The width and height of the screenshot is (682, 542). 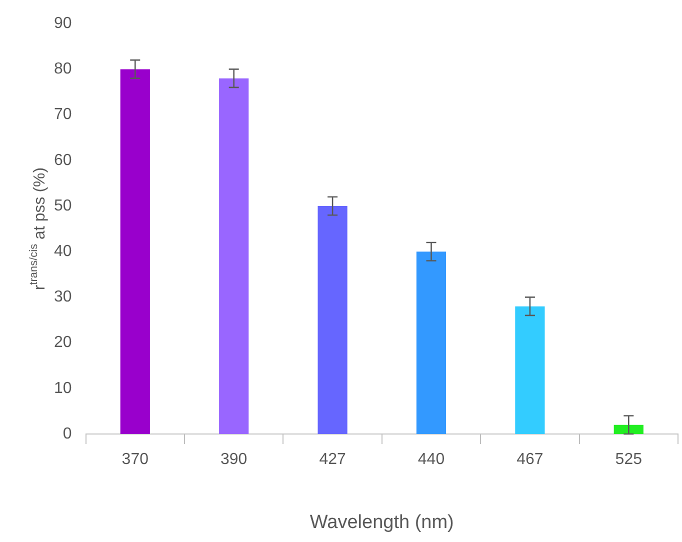 What do you see at coordinates (63, 251) in the screenshot?
I see `y-tick-label: 40` at bounding box center [63, 251].